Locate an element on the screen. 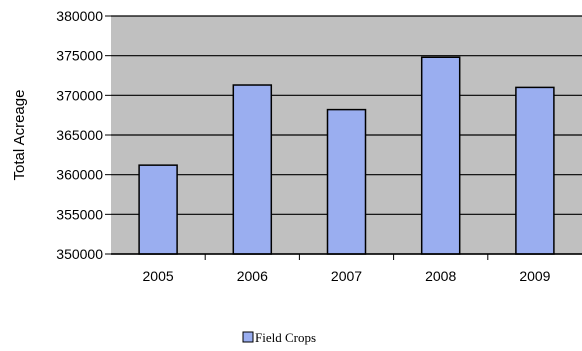  y-tick-label: 380000 is located at coordinates (79, 16).